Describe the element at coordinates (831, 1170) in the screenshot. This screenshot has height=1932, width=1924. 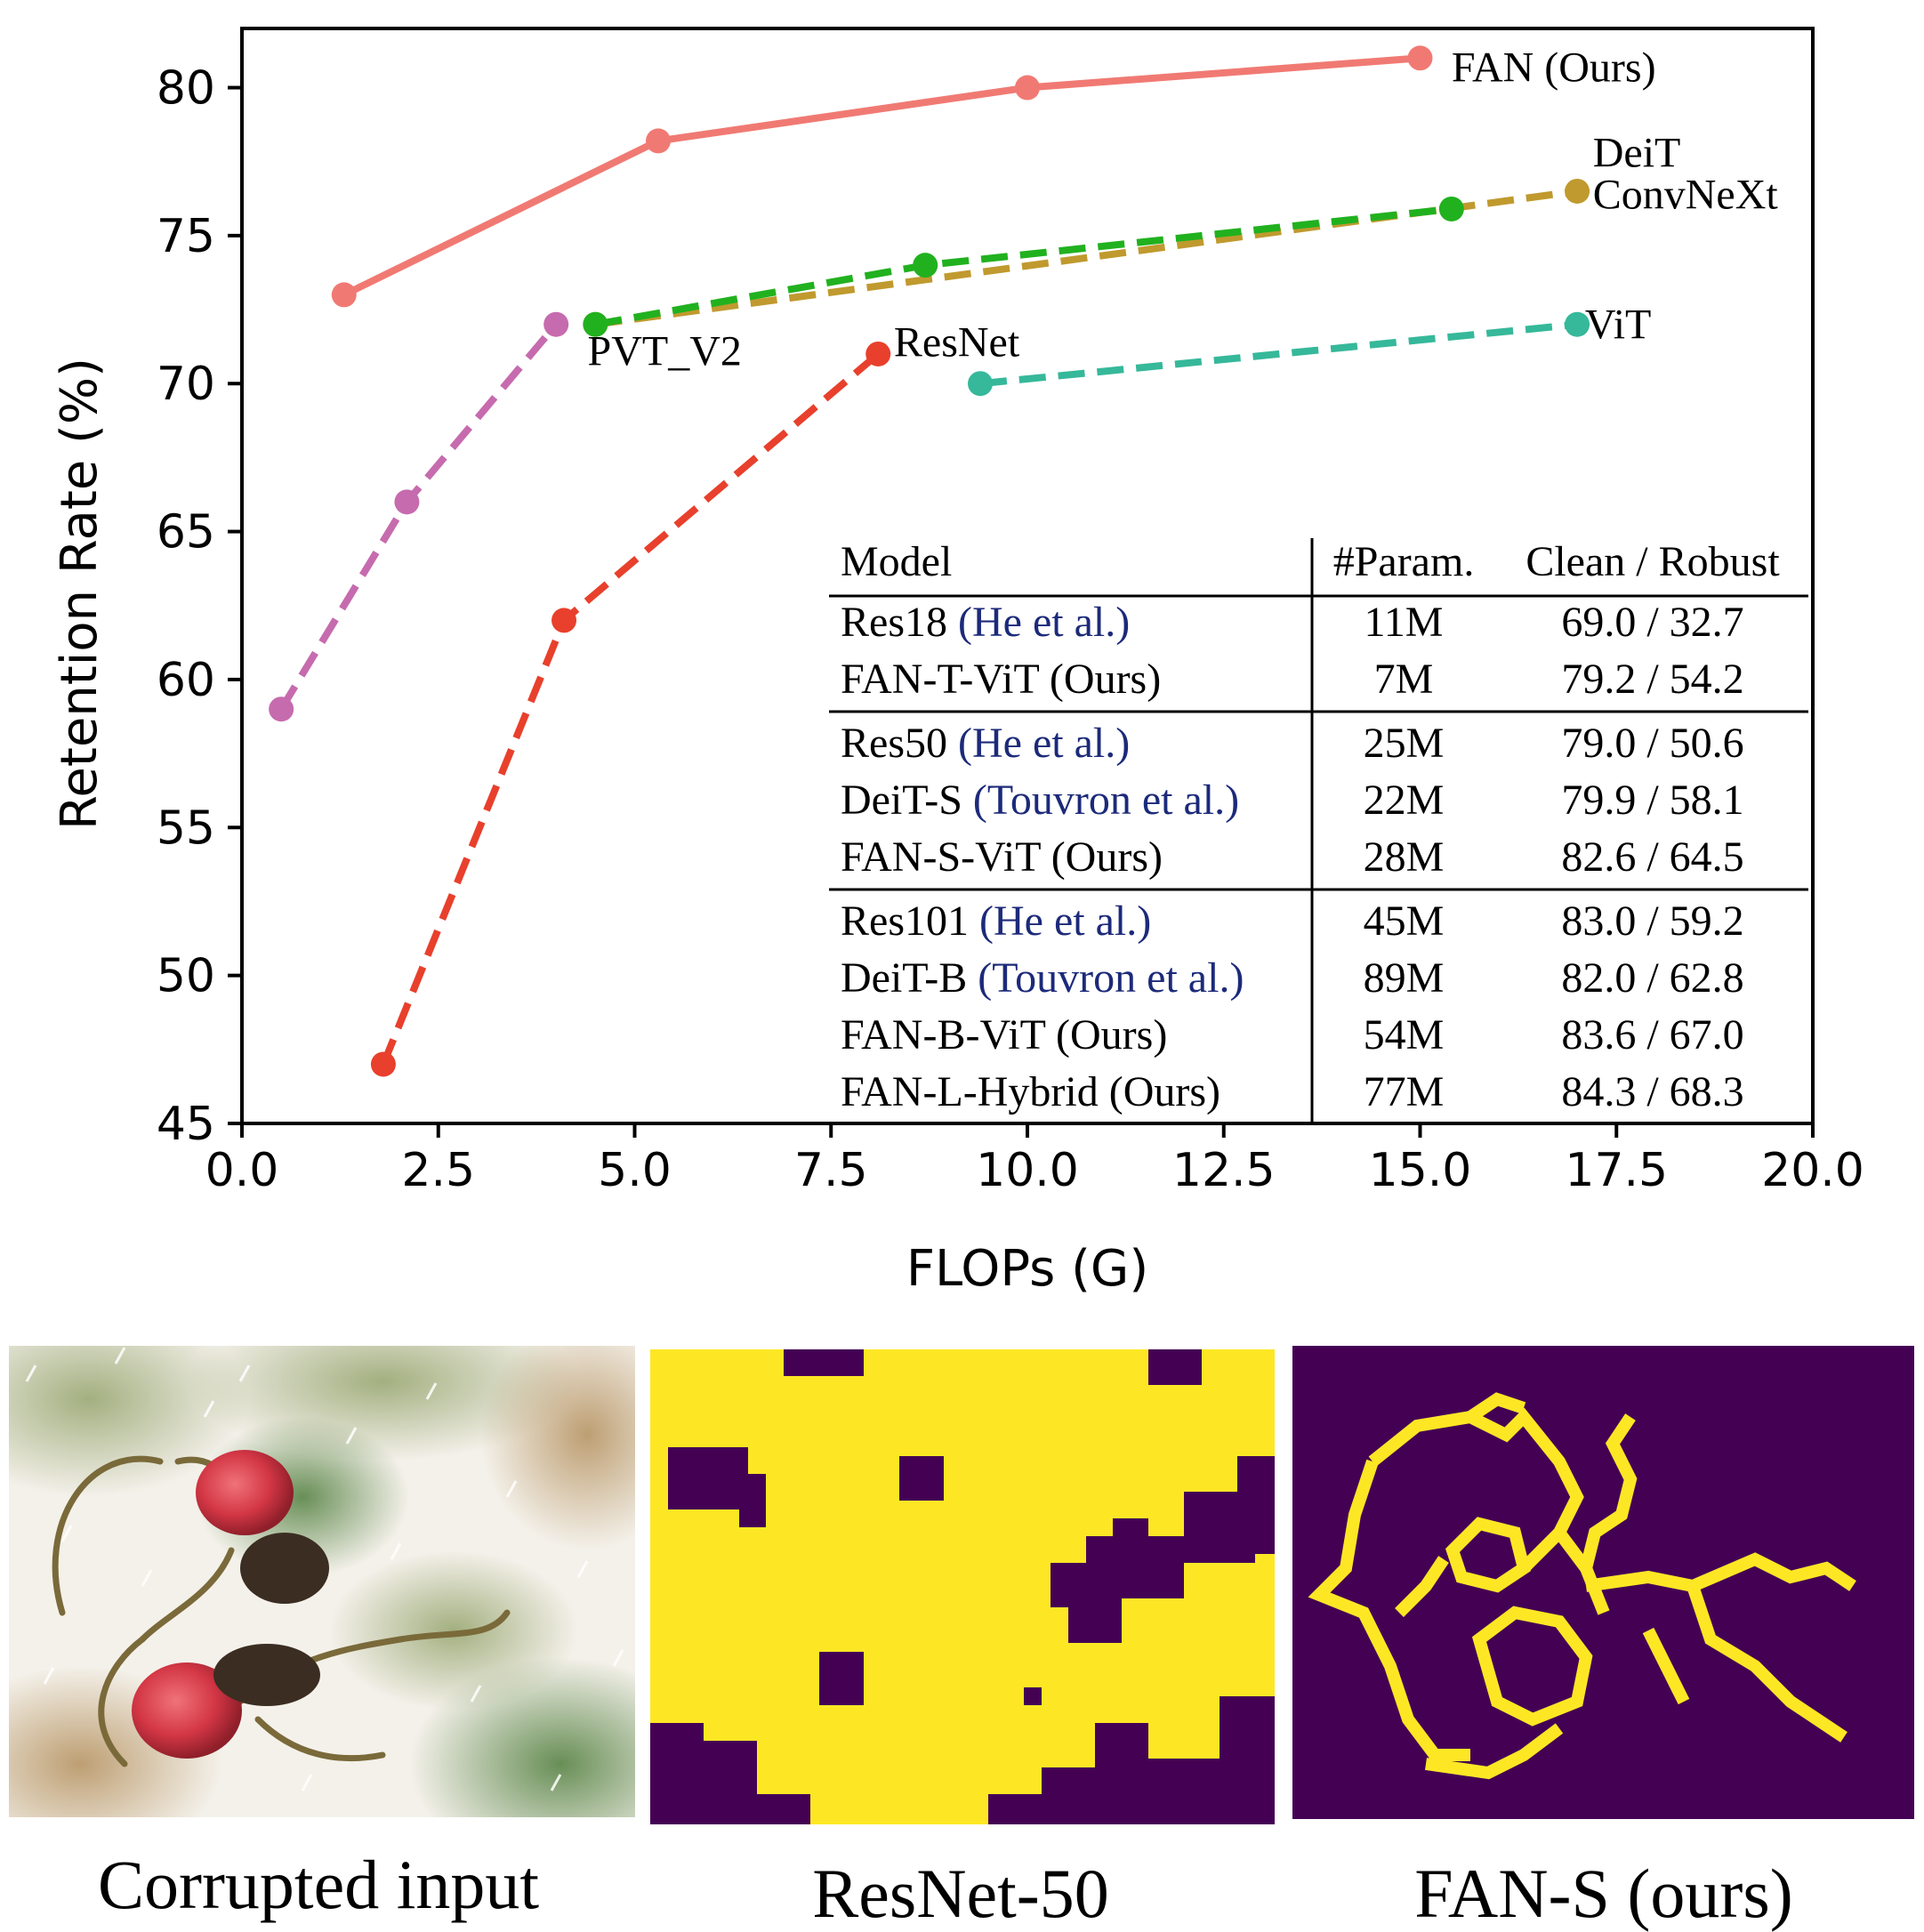
I see `x-tick-label: 7.5` at that location.